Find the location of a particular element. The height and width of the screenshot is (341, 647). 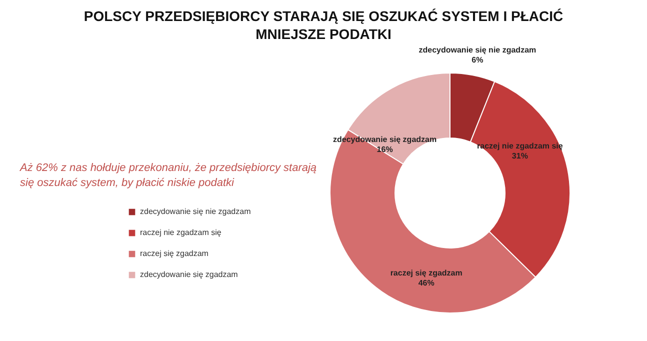

chart-title: POLSCY PRZEDSIĘBIORCY STARAJĄ SIĘ OSZUKAĆ SYSTEM I PŁACIĆ MNIEJSZE PODATKI is located at coordinates (324, 25).